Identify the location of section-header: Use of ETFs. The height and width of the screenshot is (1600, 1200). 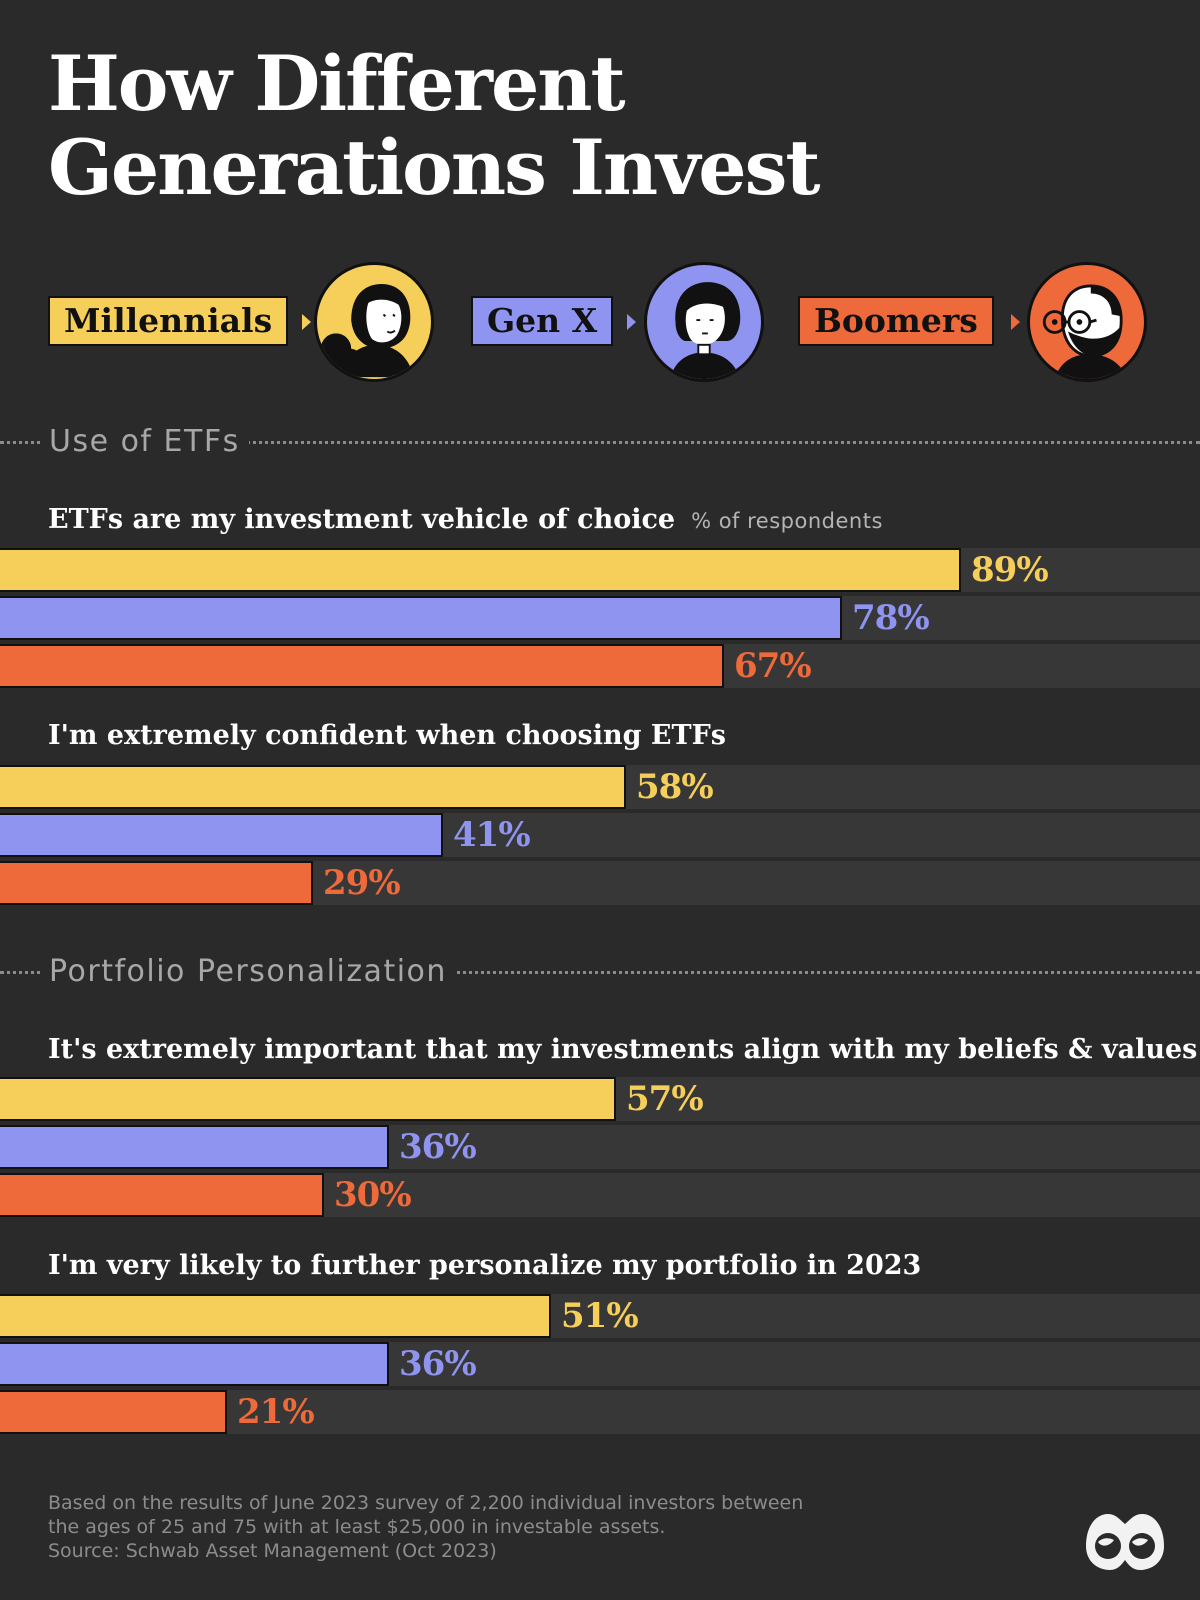
(600, 442).